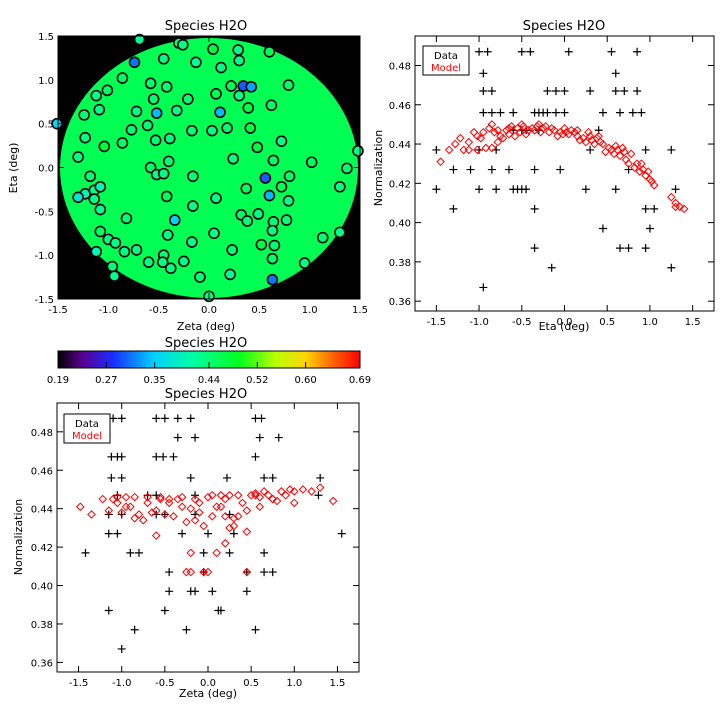 The height and width of the screenshot is (720, 720). I want to click on eta-xtick-label: 1.0, so click(650, 322).